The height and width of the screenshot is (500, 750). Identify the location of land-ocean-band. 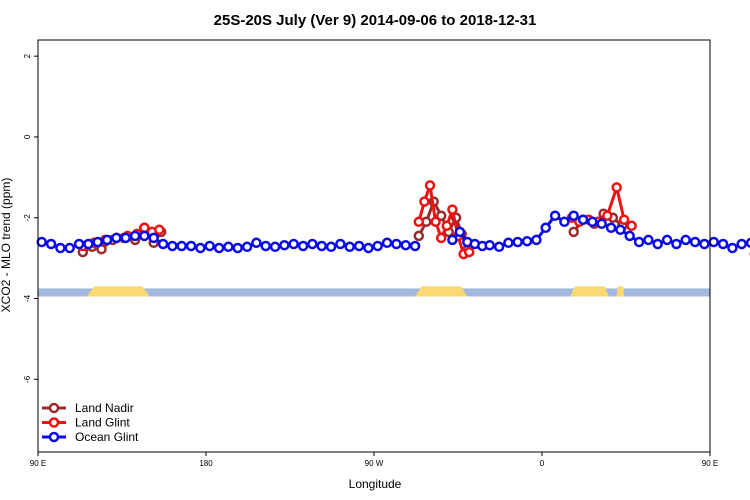
(374, 291).